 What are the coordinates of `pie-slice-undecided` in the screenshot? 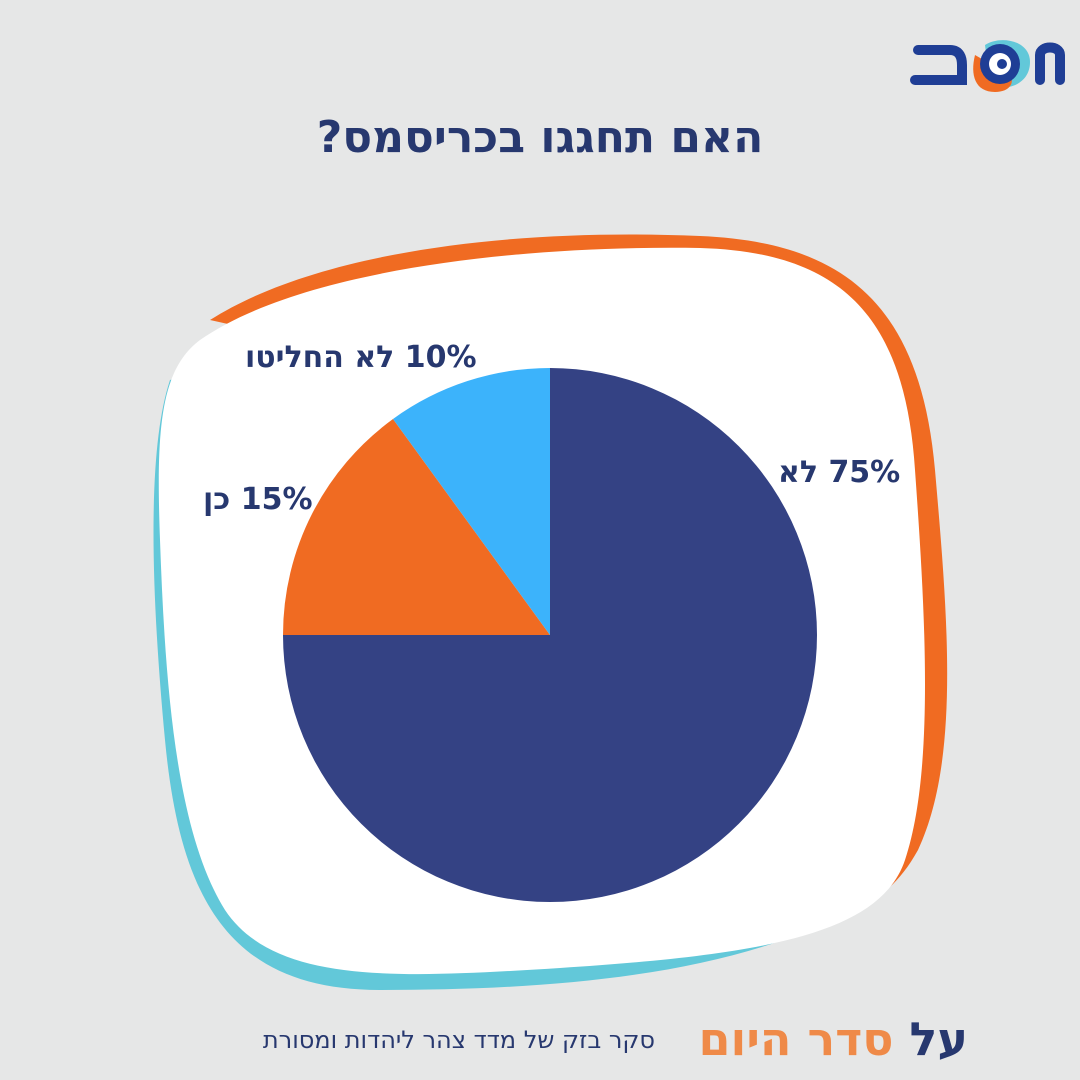 It's located at (471, 501).